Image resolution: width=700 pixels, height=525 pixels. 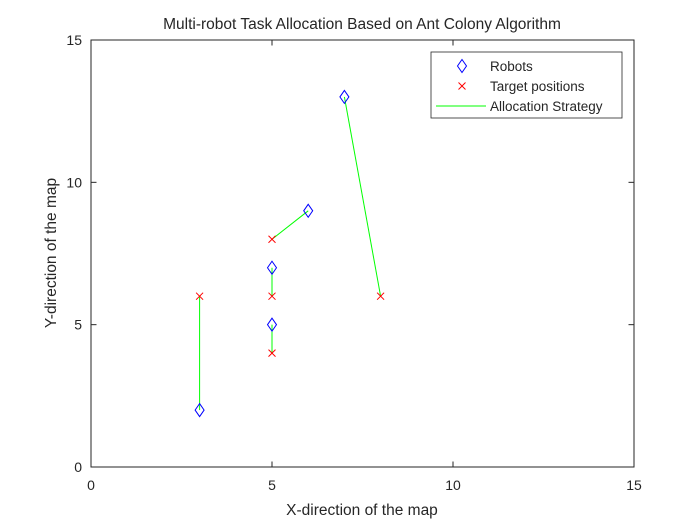 What do you see at coordinates (537, 86) in the screenshot?
I see `legend-targets-label: Target positions` at bounding box center [537, 86].